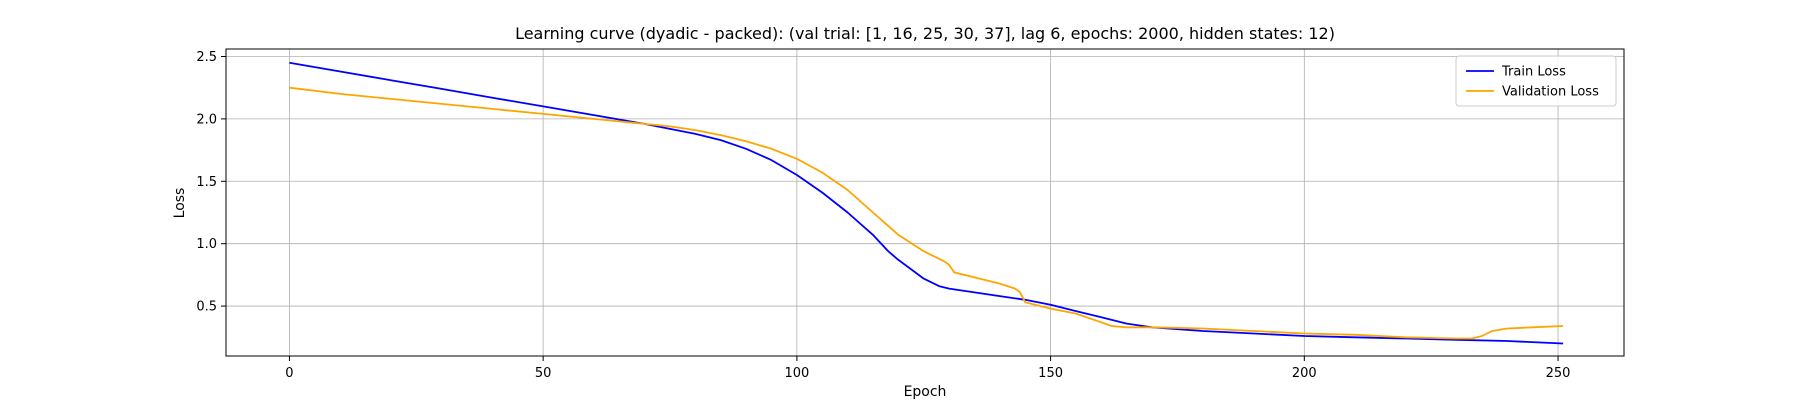  Describe the element at coordinates (1050, 373) in the screenshot. I see `x-tick-label: 150` at that location.